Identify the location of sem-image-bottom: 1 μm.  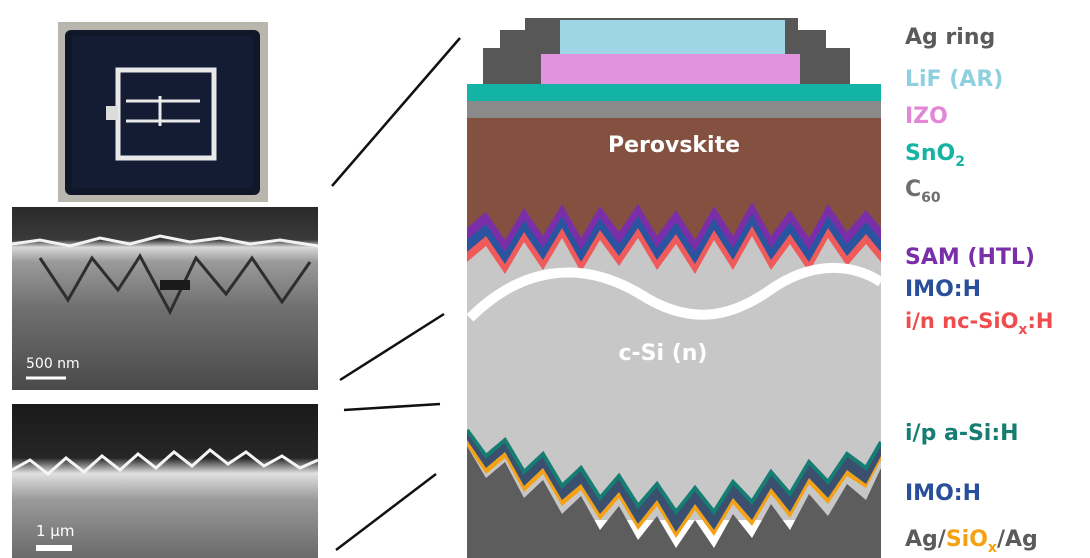
(165, 481).